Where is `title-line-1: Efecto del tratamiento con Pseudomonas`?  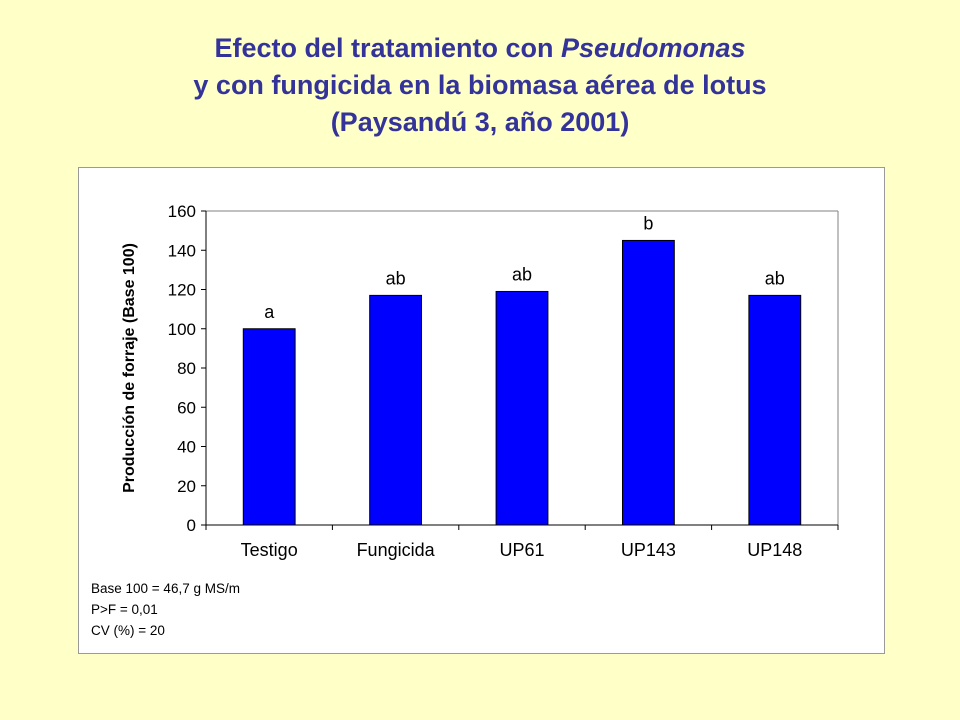 title-line-1: Efecto del tratamiento con Pseudomonas is located at coordinates (480, 48).